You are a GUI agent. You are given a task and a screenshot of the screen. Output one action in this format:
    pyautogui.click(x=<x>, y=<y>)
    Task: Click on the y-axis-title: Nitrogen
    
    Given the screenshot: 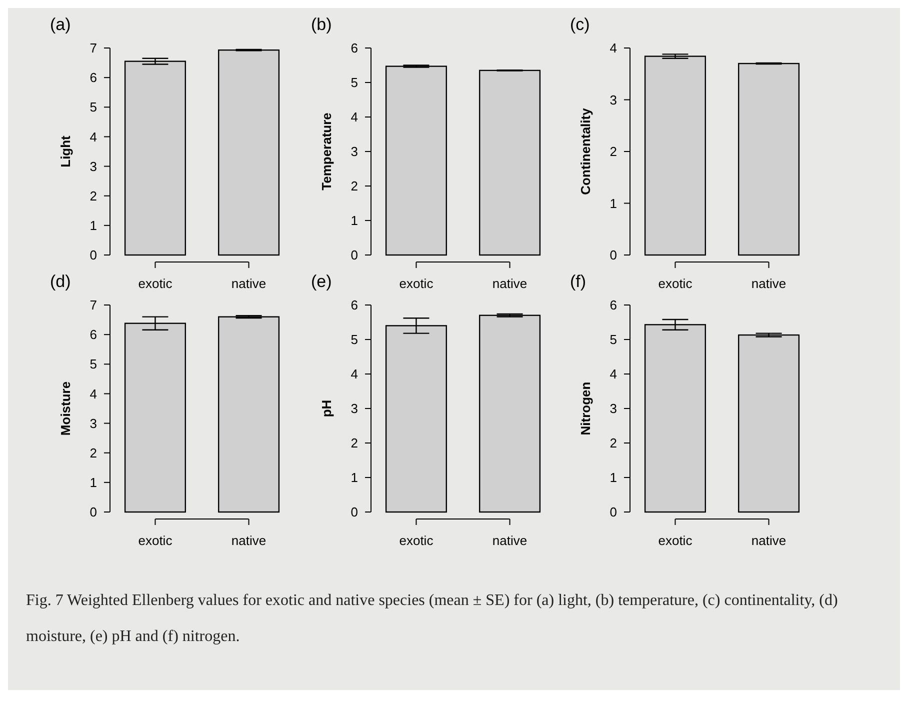 What is the action you would take?
    pyautogui.click(x=585, y=409)
    